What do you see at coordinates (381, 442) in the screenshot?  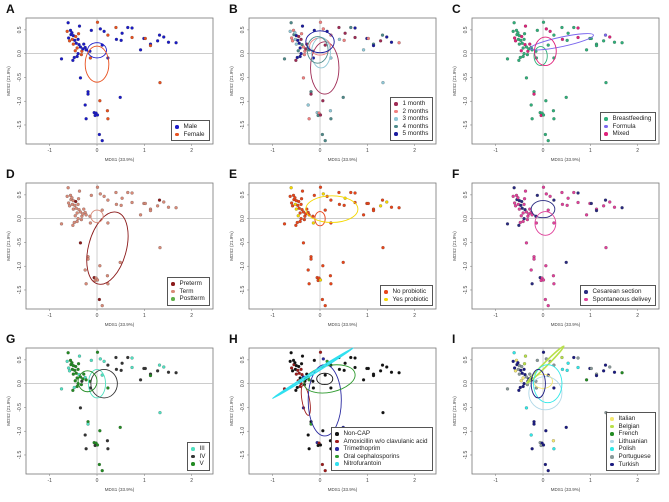 I see `legend-item: Amoxicillin w/o clavulanic acid` at bounding box center [381, 442].